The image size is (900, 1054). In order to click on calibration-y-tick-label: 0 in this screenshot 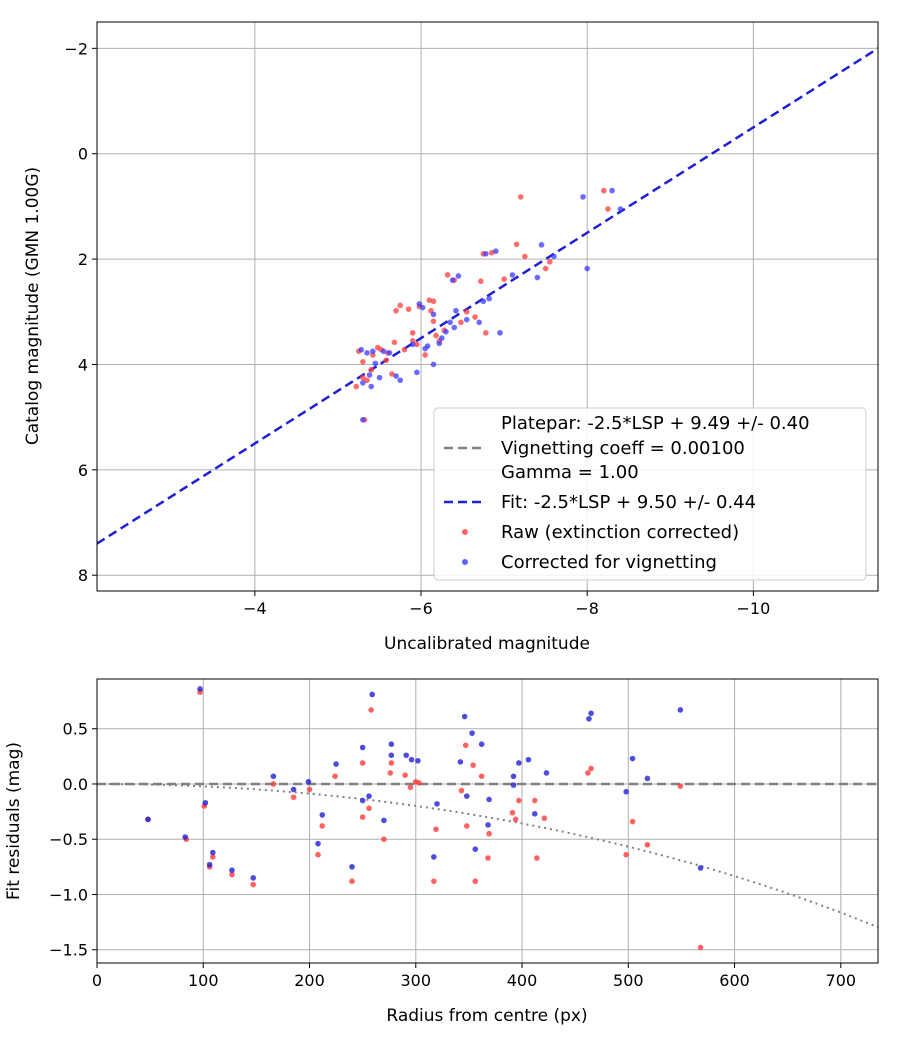, I will do `click(83, 154)`.